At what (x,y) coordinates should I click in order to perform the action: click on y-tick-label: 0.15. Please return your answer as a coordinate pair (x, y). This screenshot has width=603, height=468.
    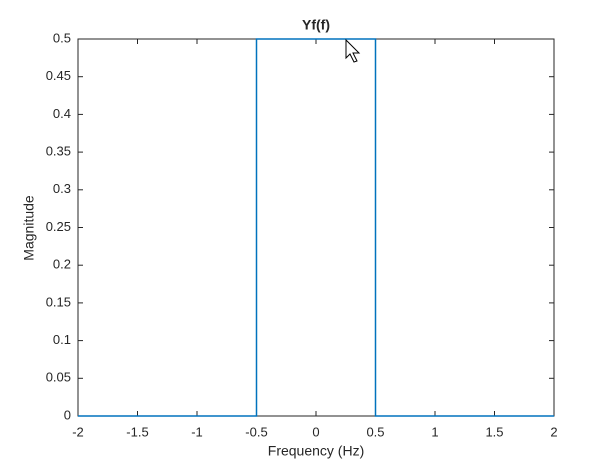
    Looking at the image, I should click on (58, 301).